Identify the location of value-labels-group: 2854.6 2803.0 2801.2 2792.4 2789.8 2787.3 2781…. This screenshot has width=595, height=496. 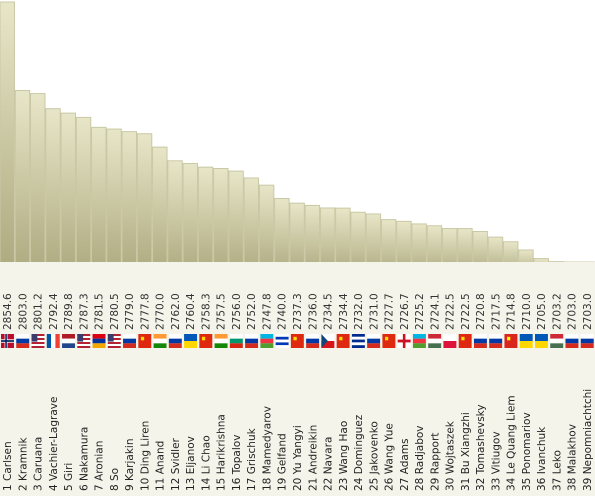
(298, 311).